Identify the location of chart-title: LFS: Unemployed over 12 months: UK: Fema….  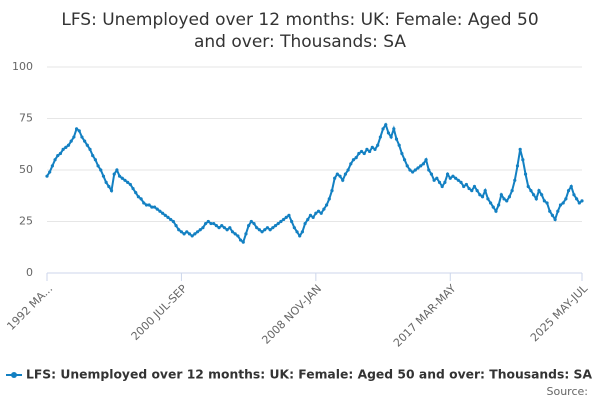
(299, 20).